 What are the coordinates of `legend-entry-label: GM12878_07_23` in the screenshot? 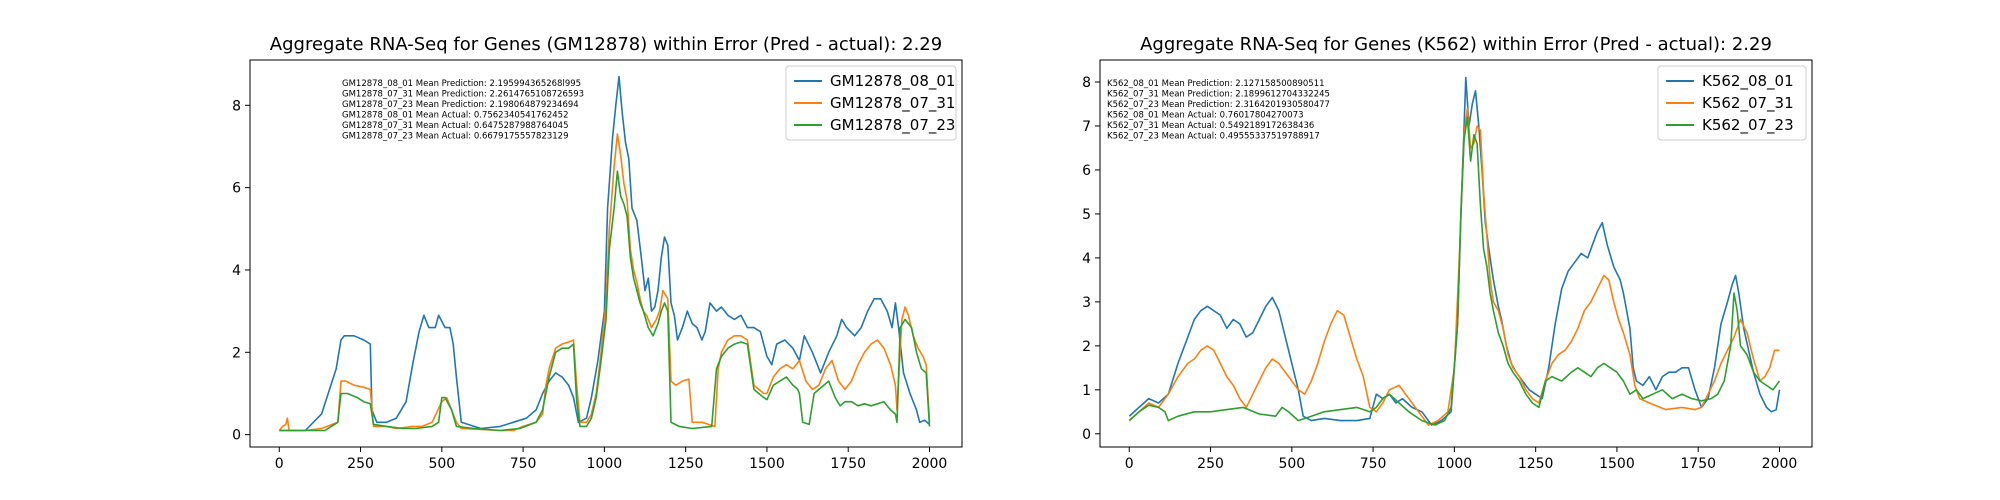 It's located at (892, 125).